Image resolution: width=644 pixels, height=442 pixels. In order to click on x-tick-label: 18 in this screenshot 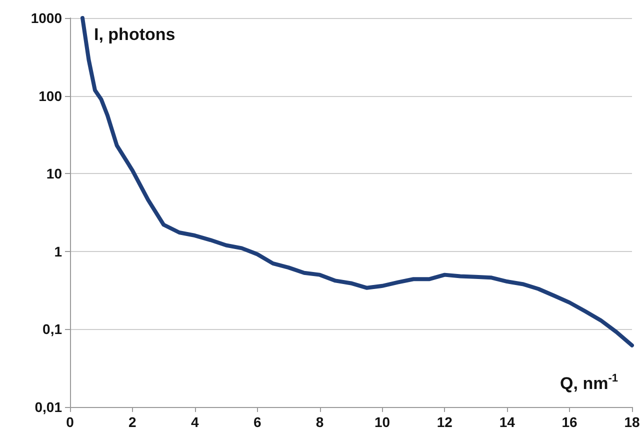, I will do `click(632, 422)`.